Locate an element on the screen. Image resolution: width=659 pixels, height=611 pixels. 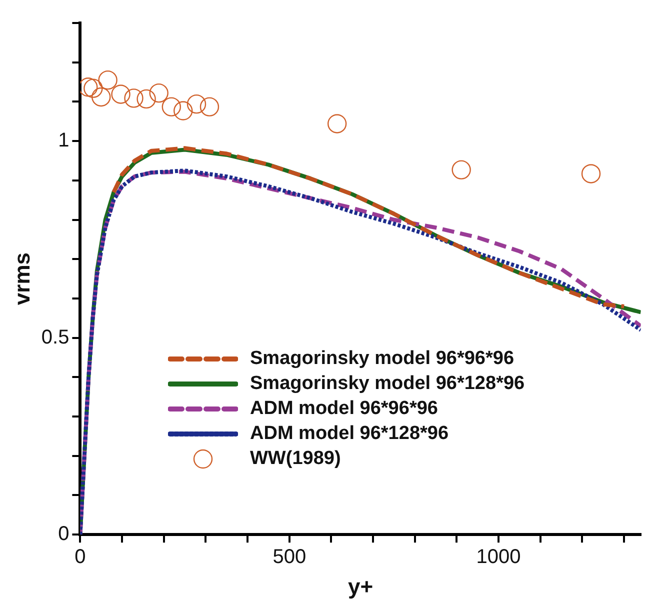
legend-label: ADM model 96*96*96 is located at coordinates (344, 409).